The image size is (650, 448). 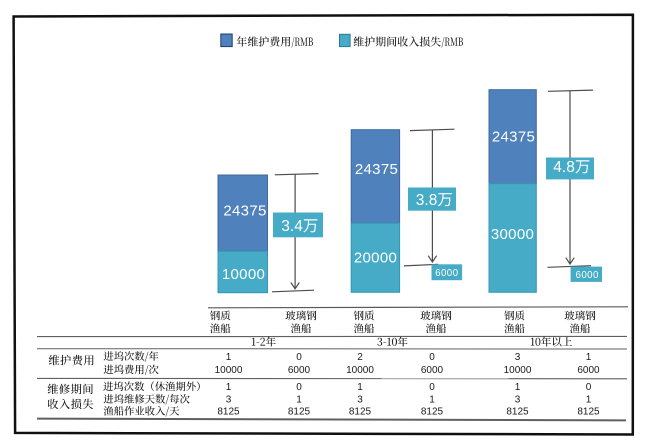 What do you see at coordinates (292, 226) in the screenshot?
I see `svg-text: 3.4` at bounding box center [292, 226].